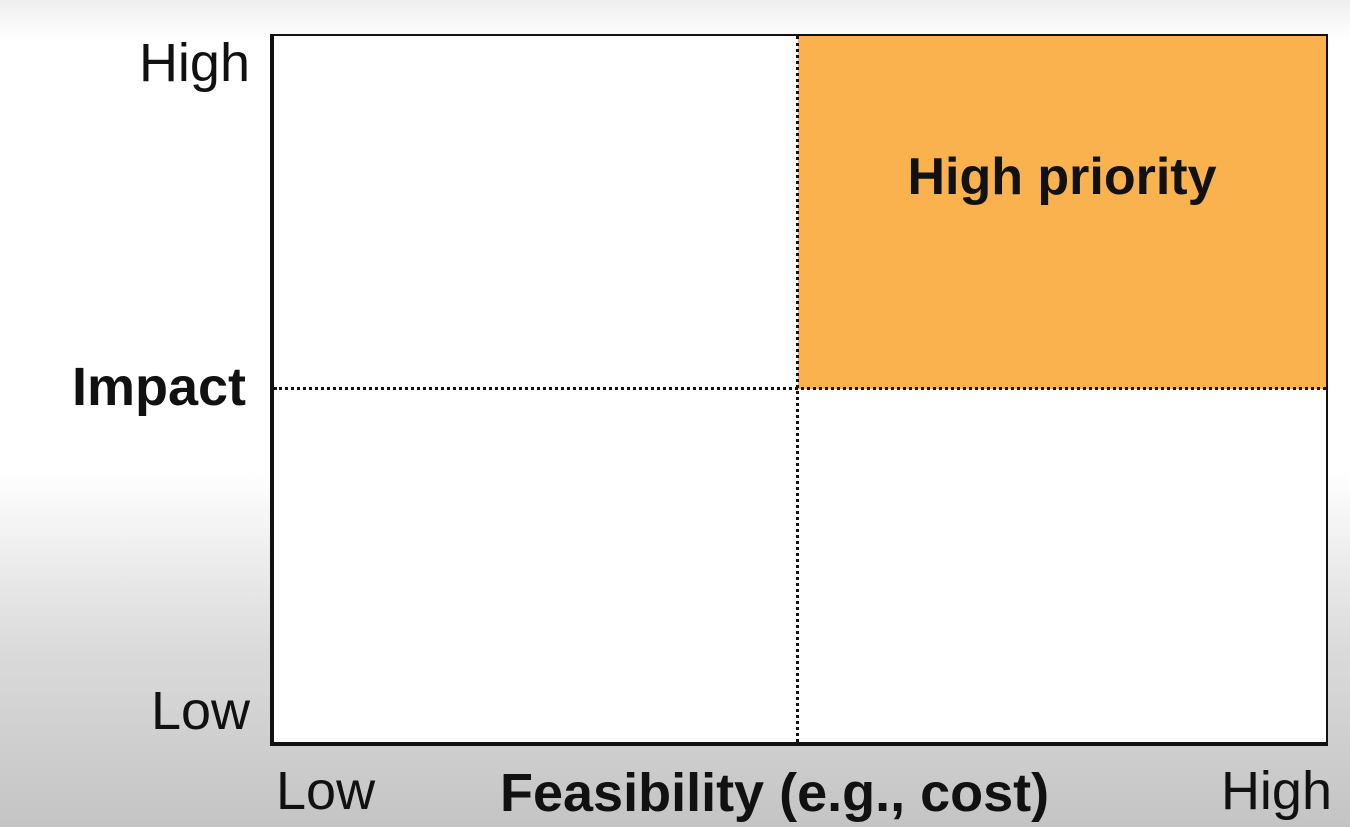  Describe the element at coordinates (1062, 176) in the screenshot. I see `high-priority-label: High priority` at that location.